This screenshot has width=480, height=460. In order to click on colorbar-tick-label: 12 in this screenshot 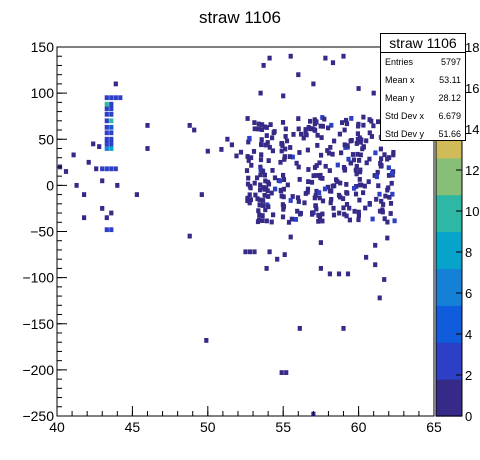, I will do `click(472, 170)`.